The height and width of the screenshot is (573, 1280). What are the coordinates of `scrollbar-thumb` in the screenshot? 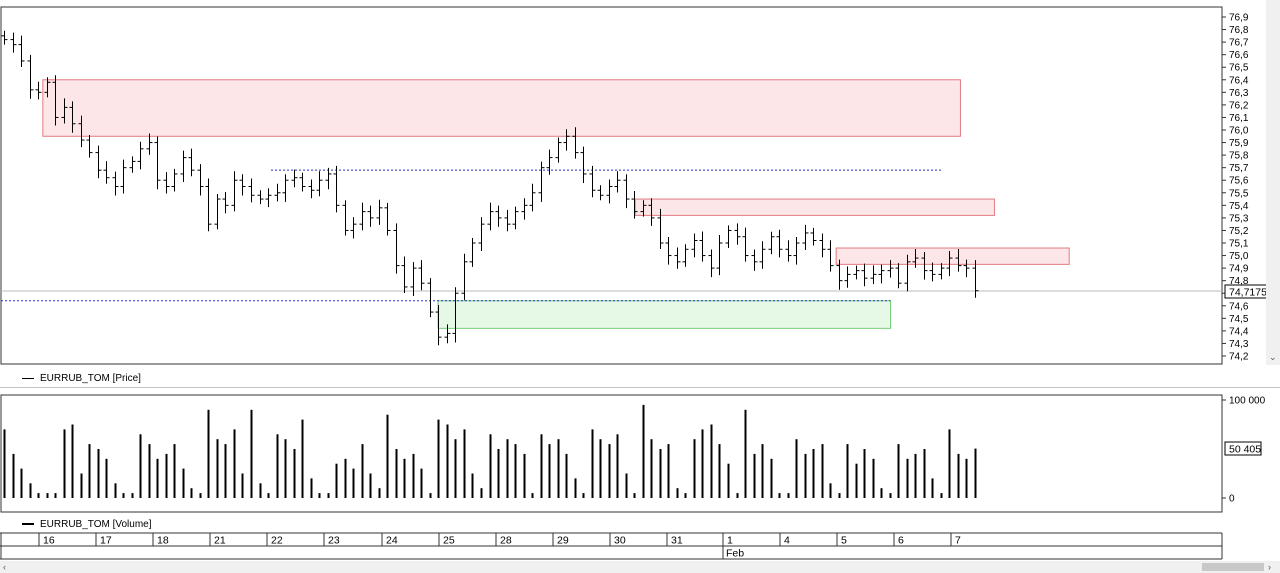 It's located at (1233, 567).